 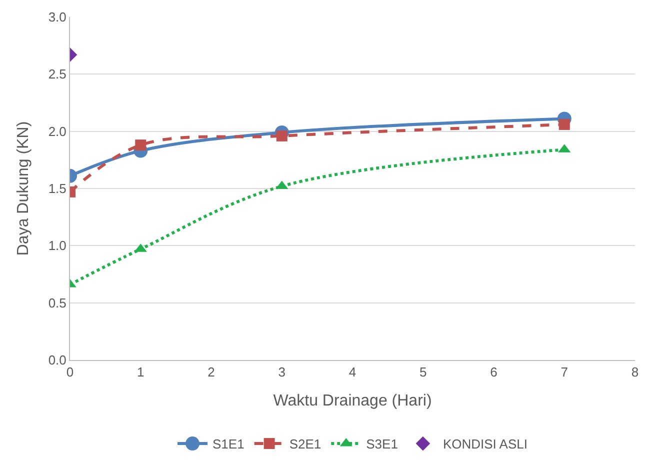 I want to click on y-tick-label: 0.5, so click(x=57, y=302).